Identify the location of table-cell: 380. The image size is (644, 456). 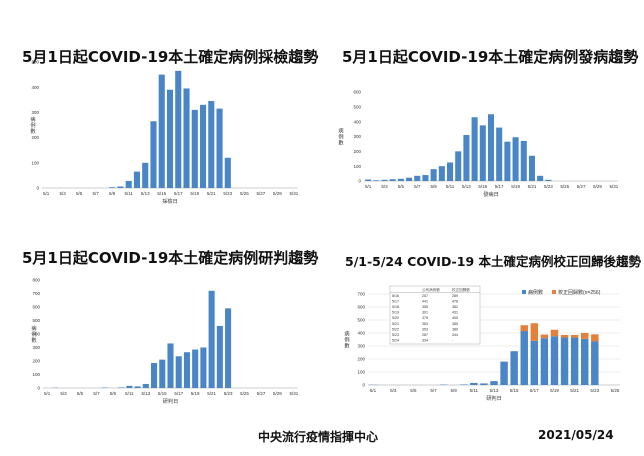
(455, 329).